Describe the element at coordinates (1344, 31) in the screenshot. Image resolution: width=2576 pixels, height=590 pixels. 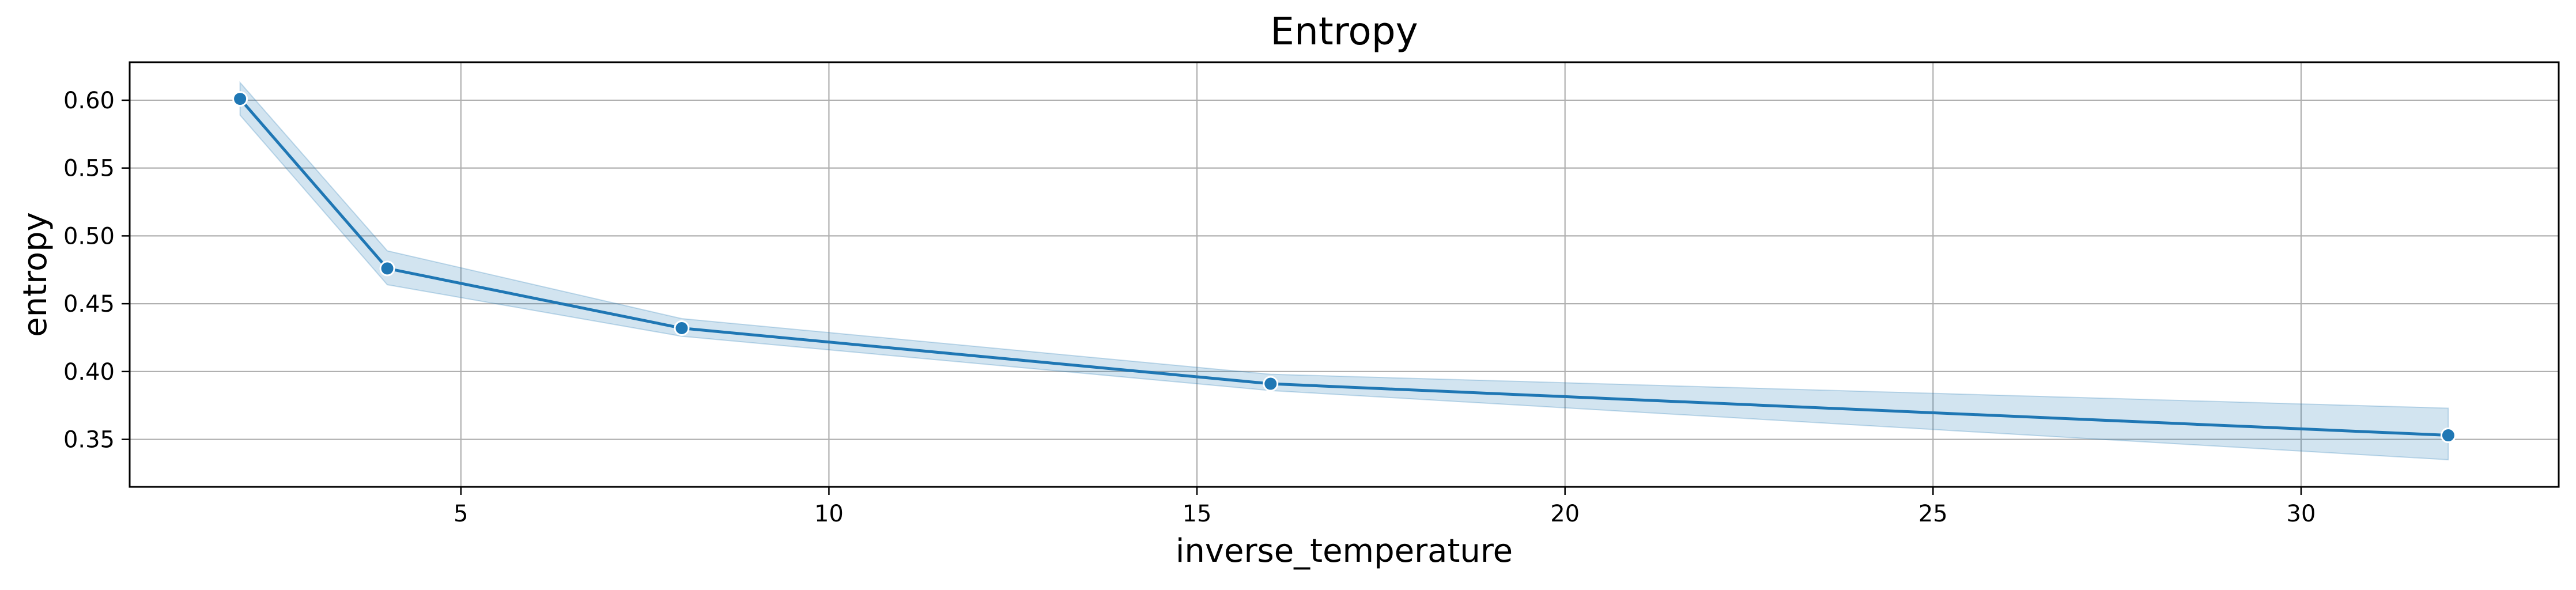
I see `chart-title: Entropy` at that location.